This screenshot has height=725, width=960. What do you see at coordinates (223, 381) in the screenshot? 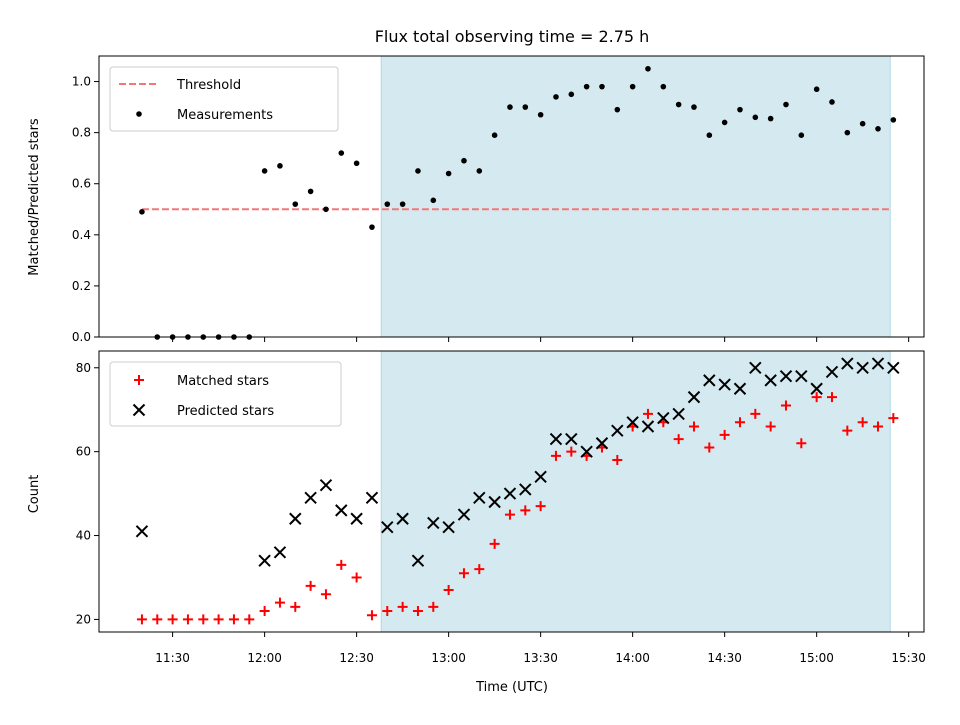
I see `legend-matched-label: Matched stars` at bounding box center [223, 381].